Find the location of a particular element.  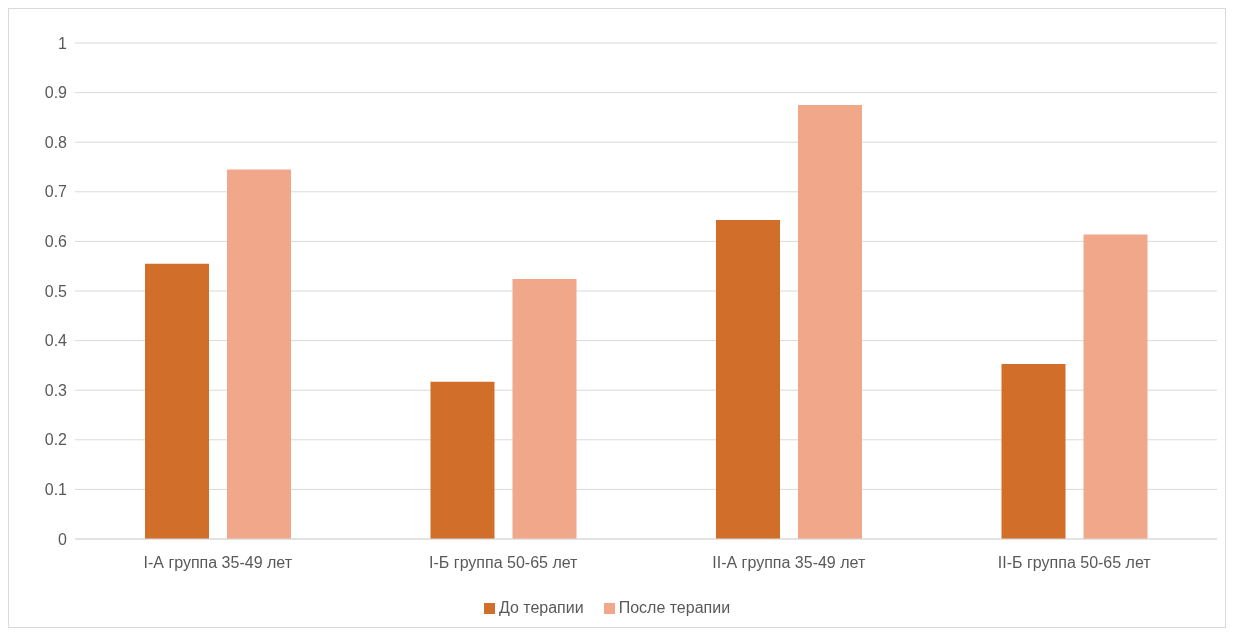

y-tick-label: 0.1 is located at coordinates (56, 490).